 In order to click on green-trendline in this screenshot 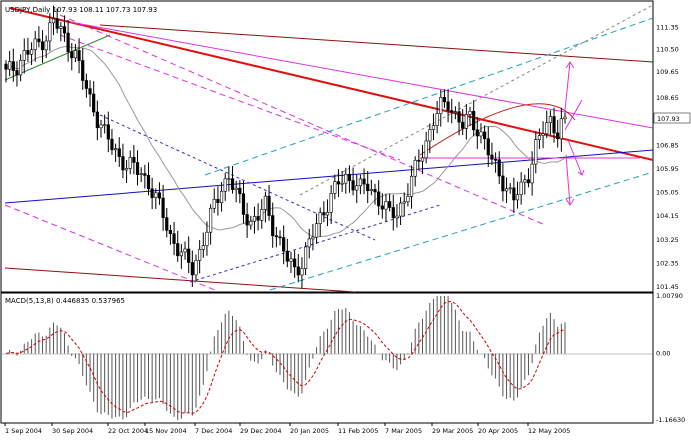, I will do `click(57, 57)`.